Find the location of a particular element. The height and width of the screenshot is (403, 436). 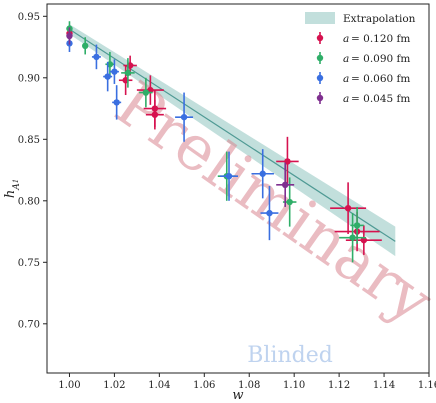

legend-label-extrapolation: Extrapolation is located at coordinates (379, 19).